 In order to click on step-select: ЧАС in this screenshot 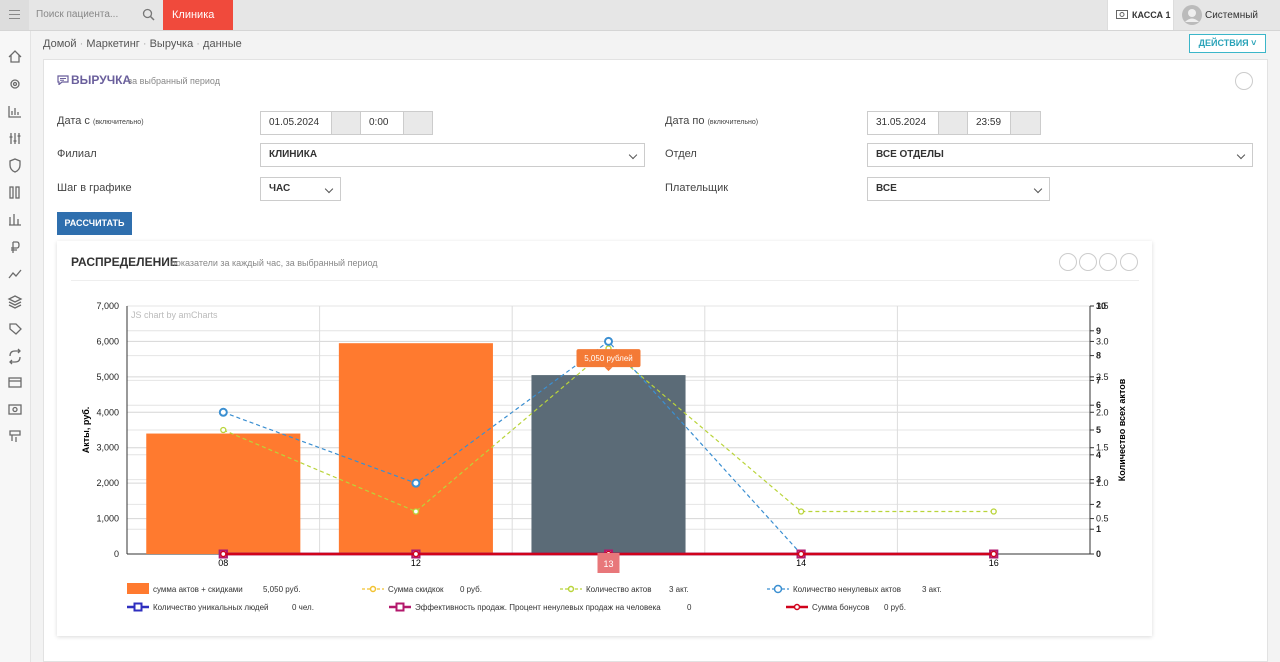, I will do `click(300, 189)`.